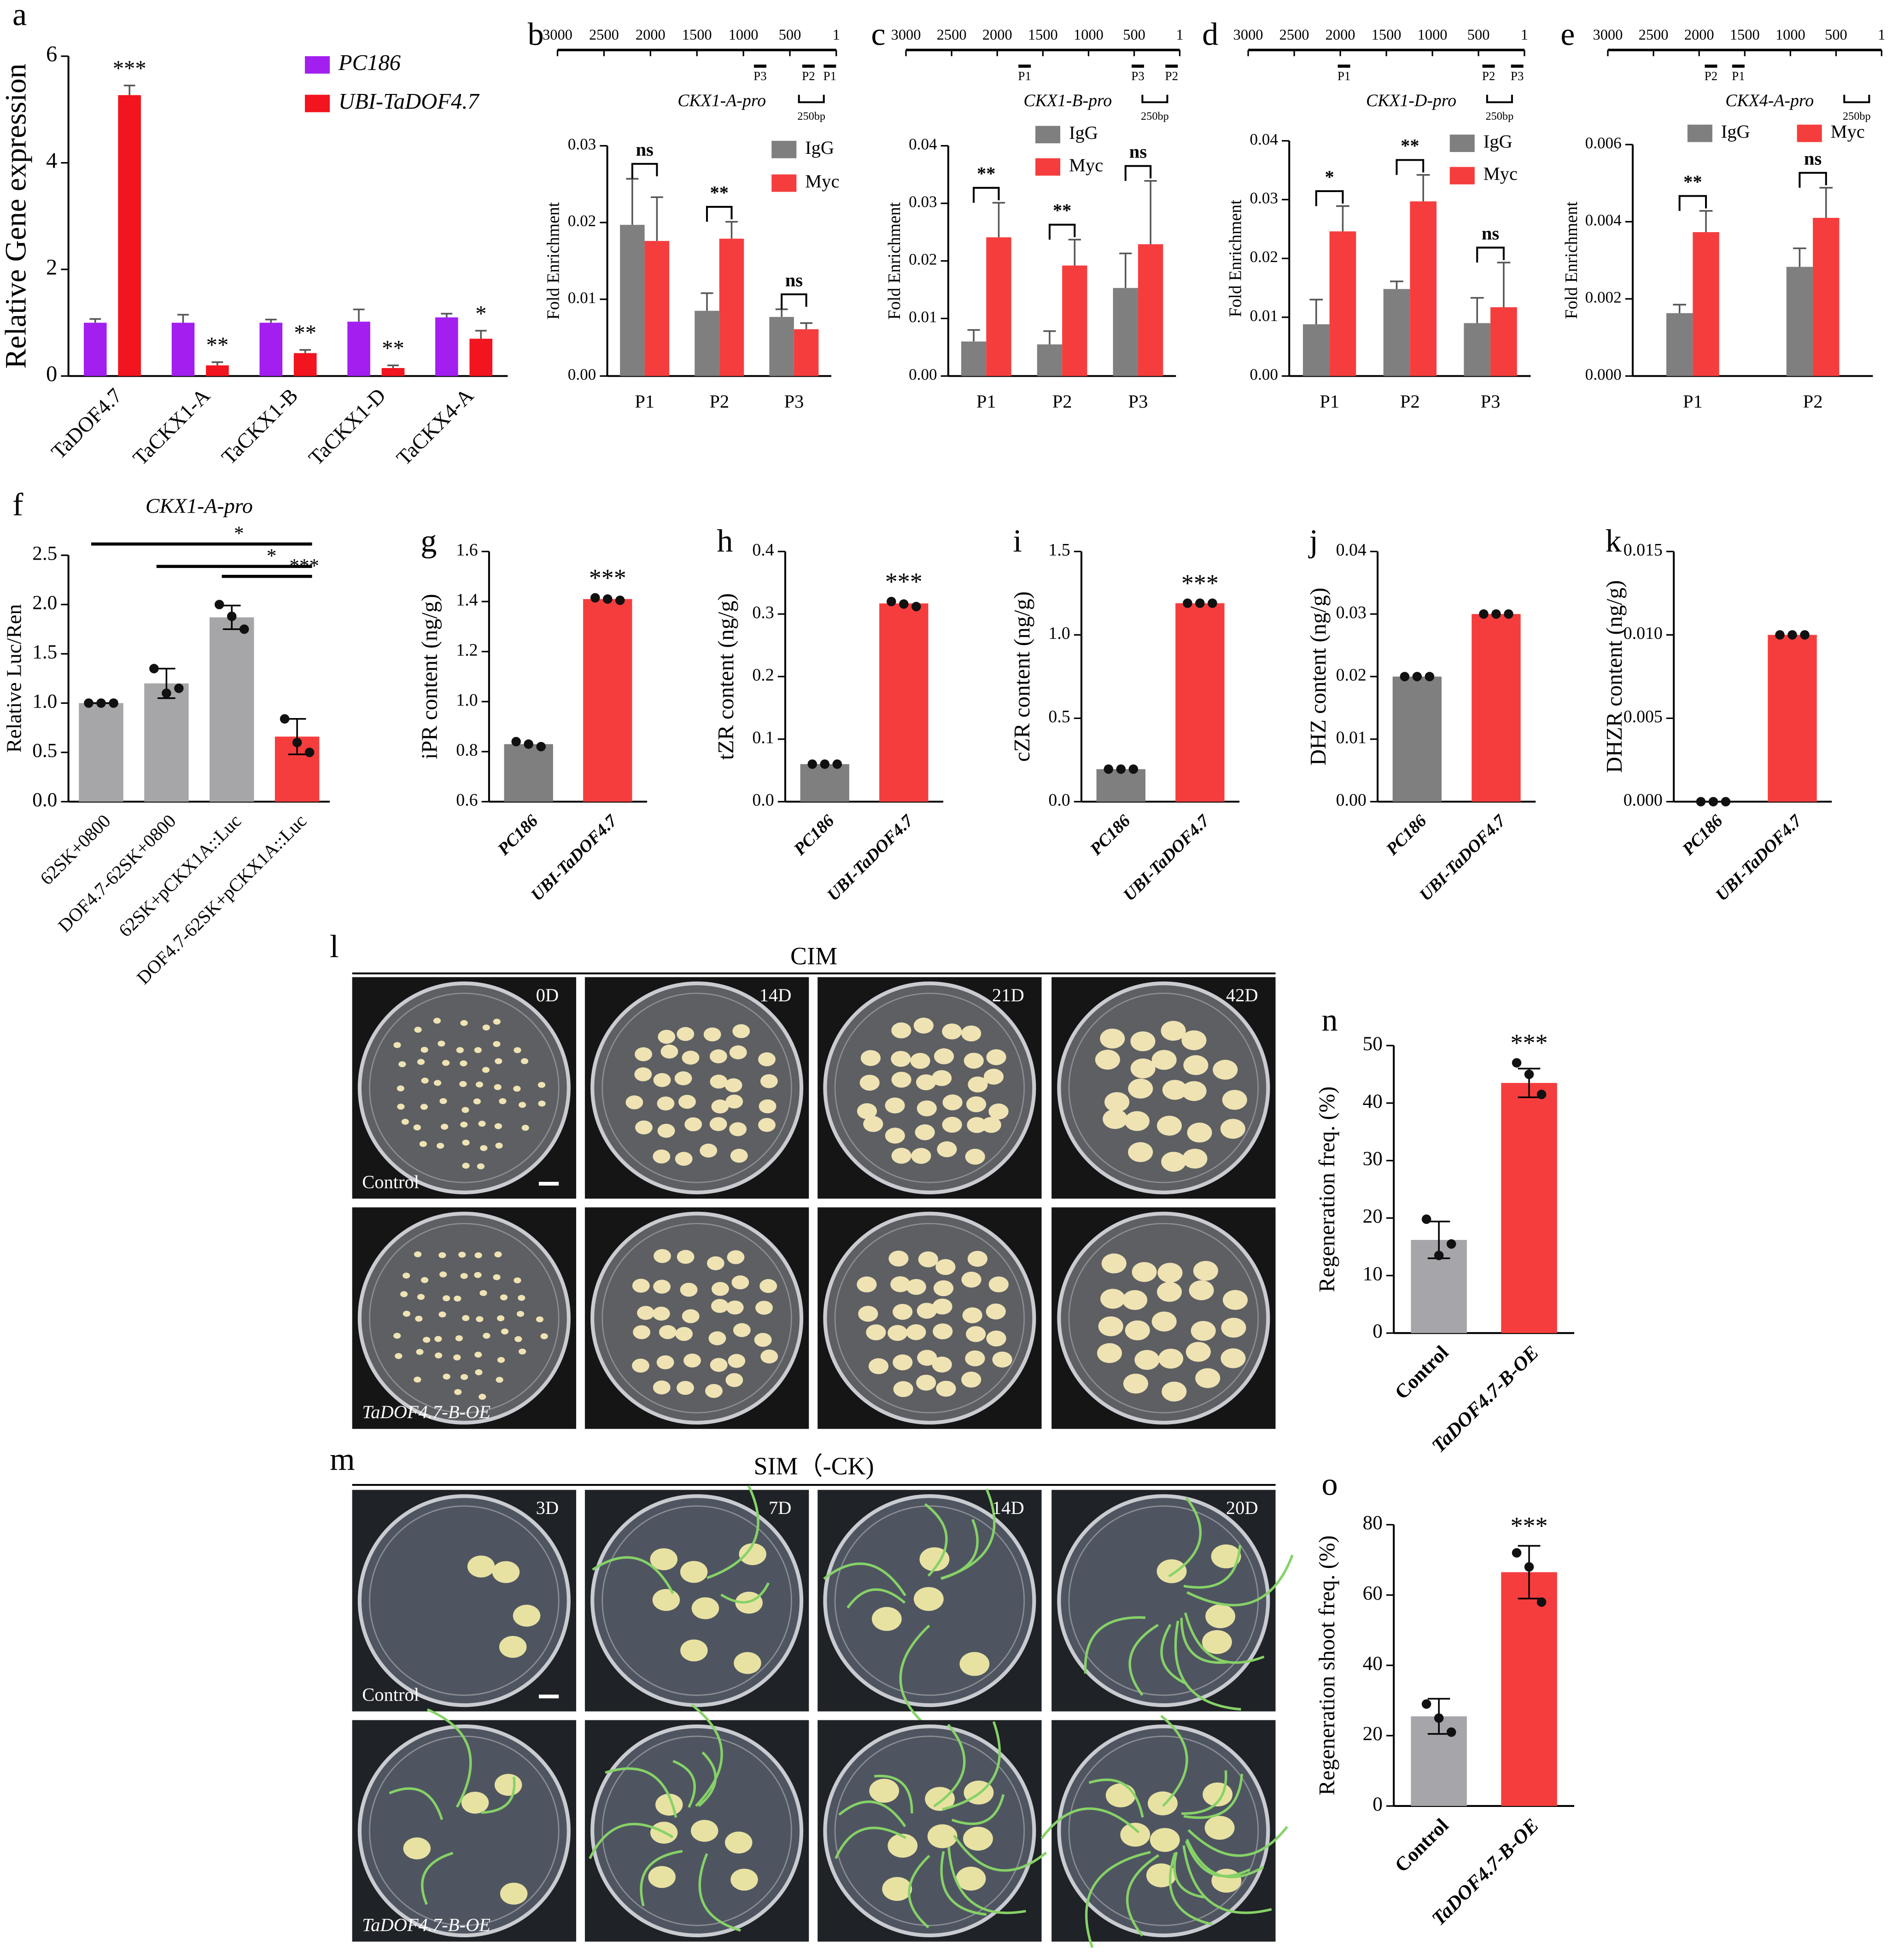 Image resolution: width=1904 pixels, height=1958 pixels. What do you see at coordinates (1313, 541) in the screenshot?
I see `panel-label: j` at bounding box center [1313, 541].